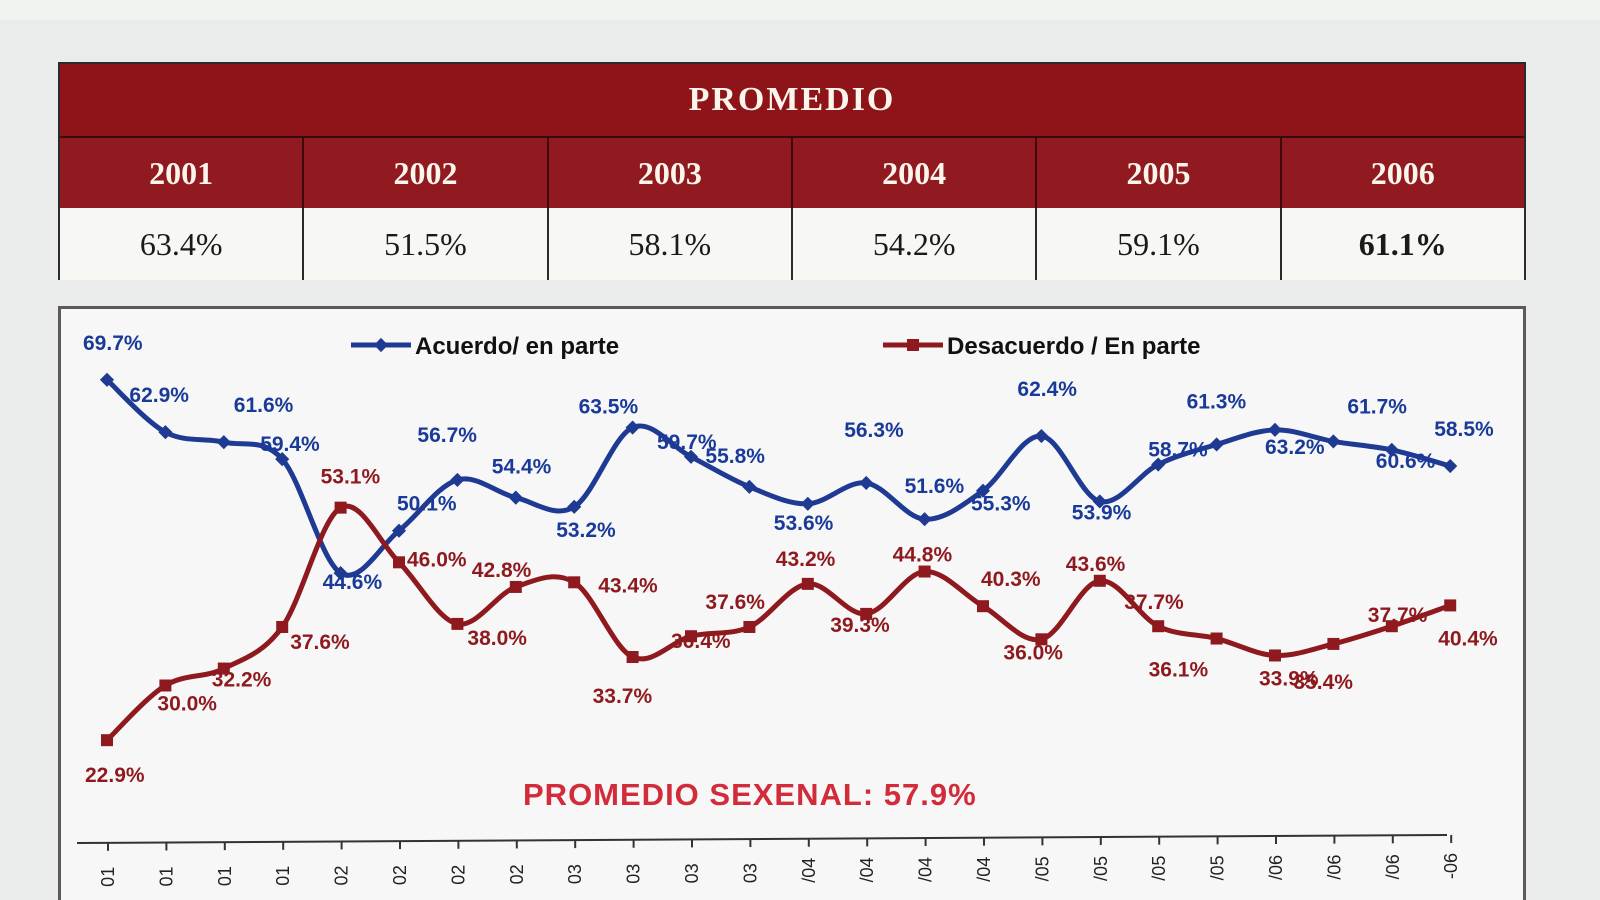  I want to click on desacuerdo-data-label: 33.9%, so click(1289, 678).